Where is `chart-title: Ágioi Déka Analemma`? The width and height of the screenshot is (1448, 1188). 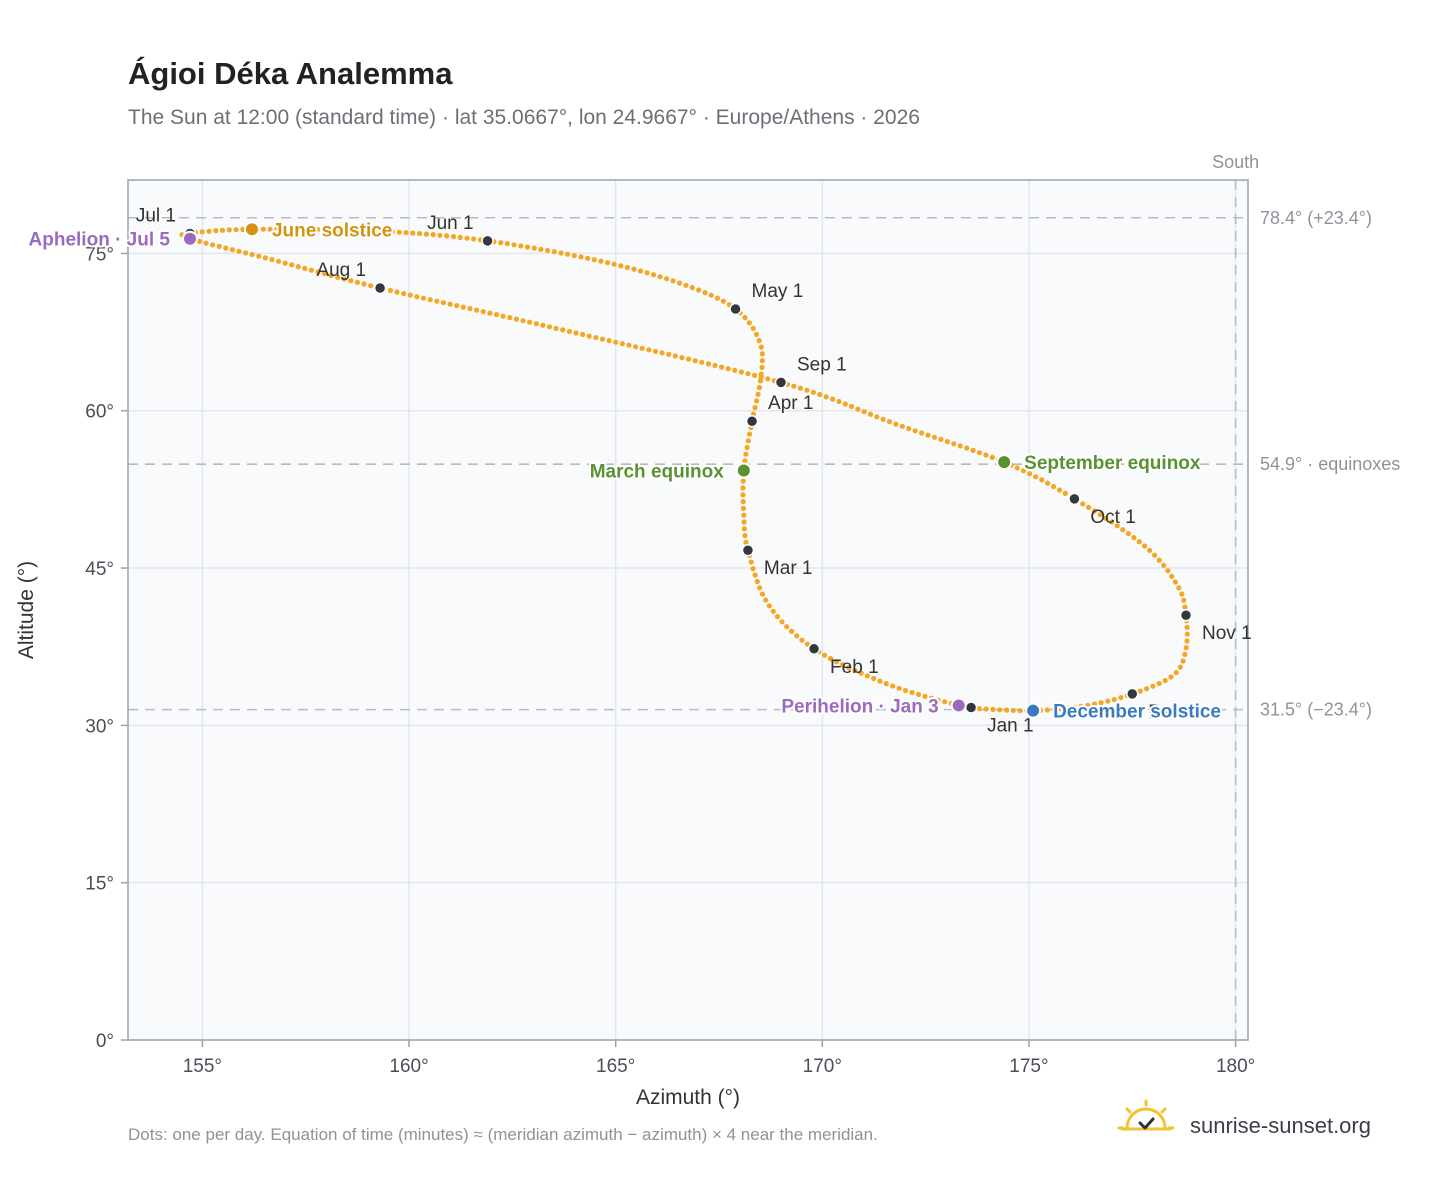
chart-title: Ágioi Déka Analemma is located at coordinates (290, 73).